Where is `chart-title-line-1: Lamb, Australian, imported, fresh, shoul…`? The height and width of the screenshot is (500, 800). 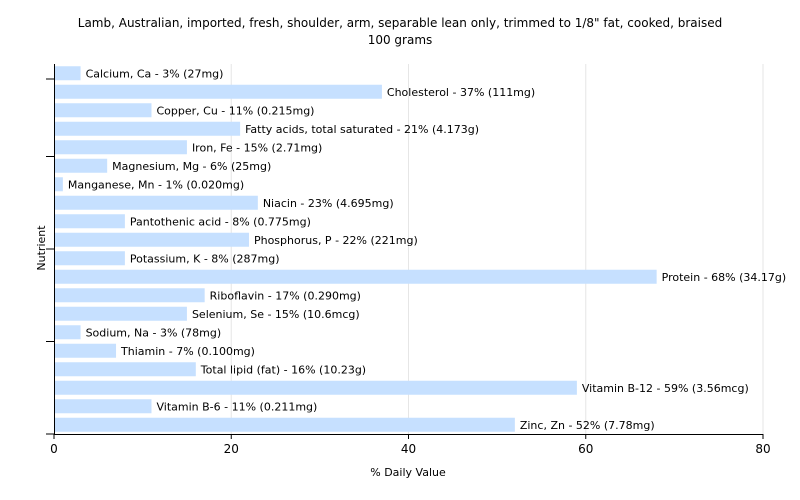 chart-title-line-1: Lamb, Australian, imported, fresh, shoul… is located at coordinates (400, 23).